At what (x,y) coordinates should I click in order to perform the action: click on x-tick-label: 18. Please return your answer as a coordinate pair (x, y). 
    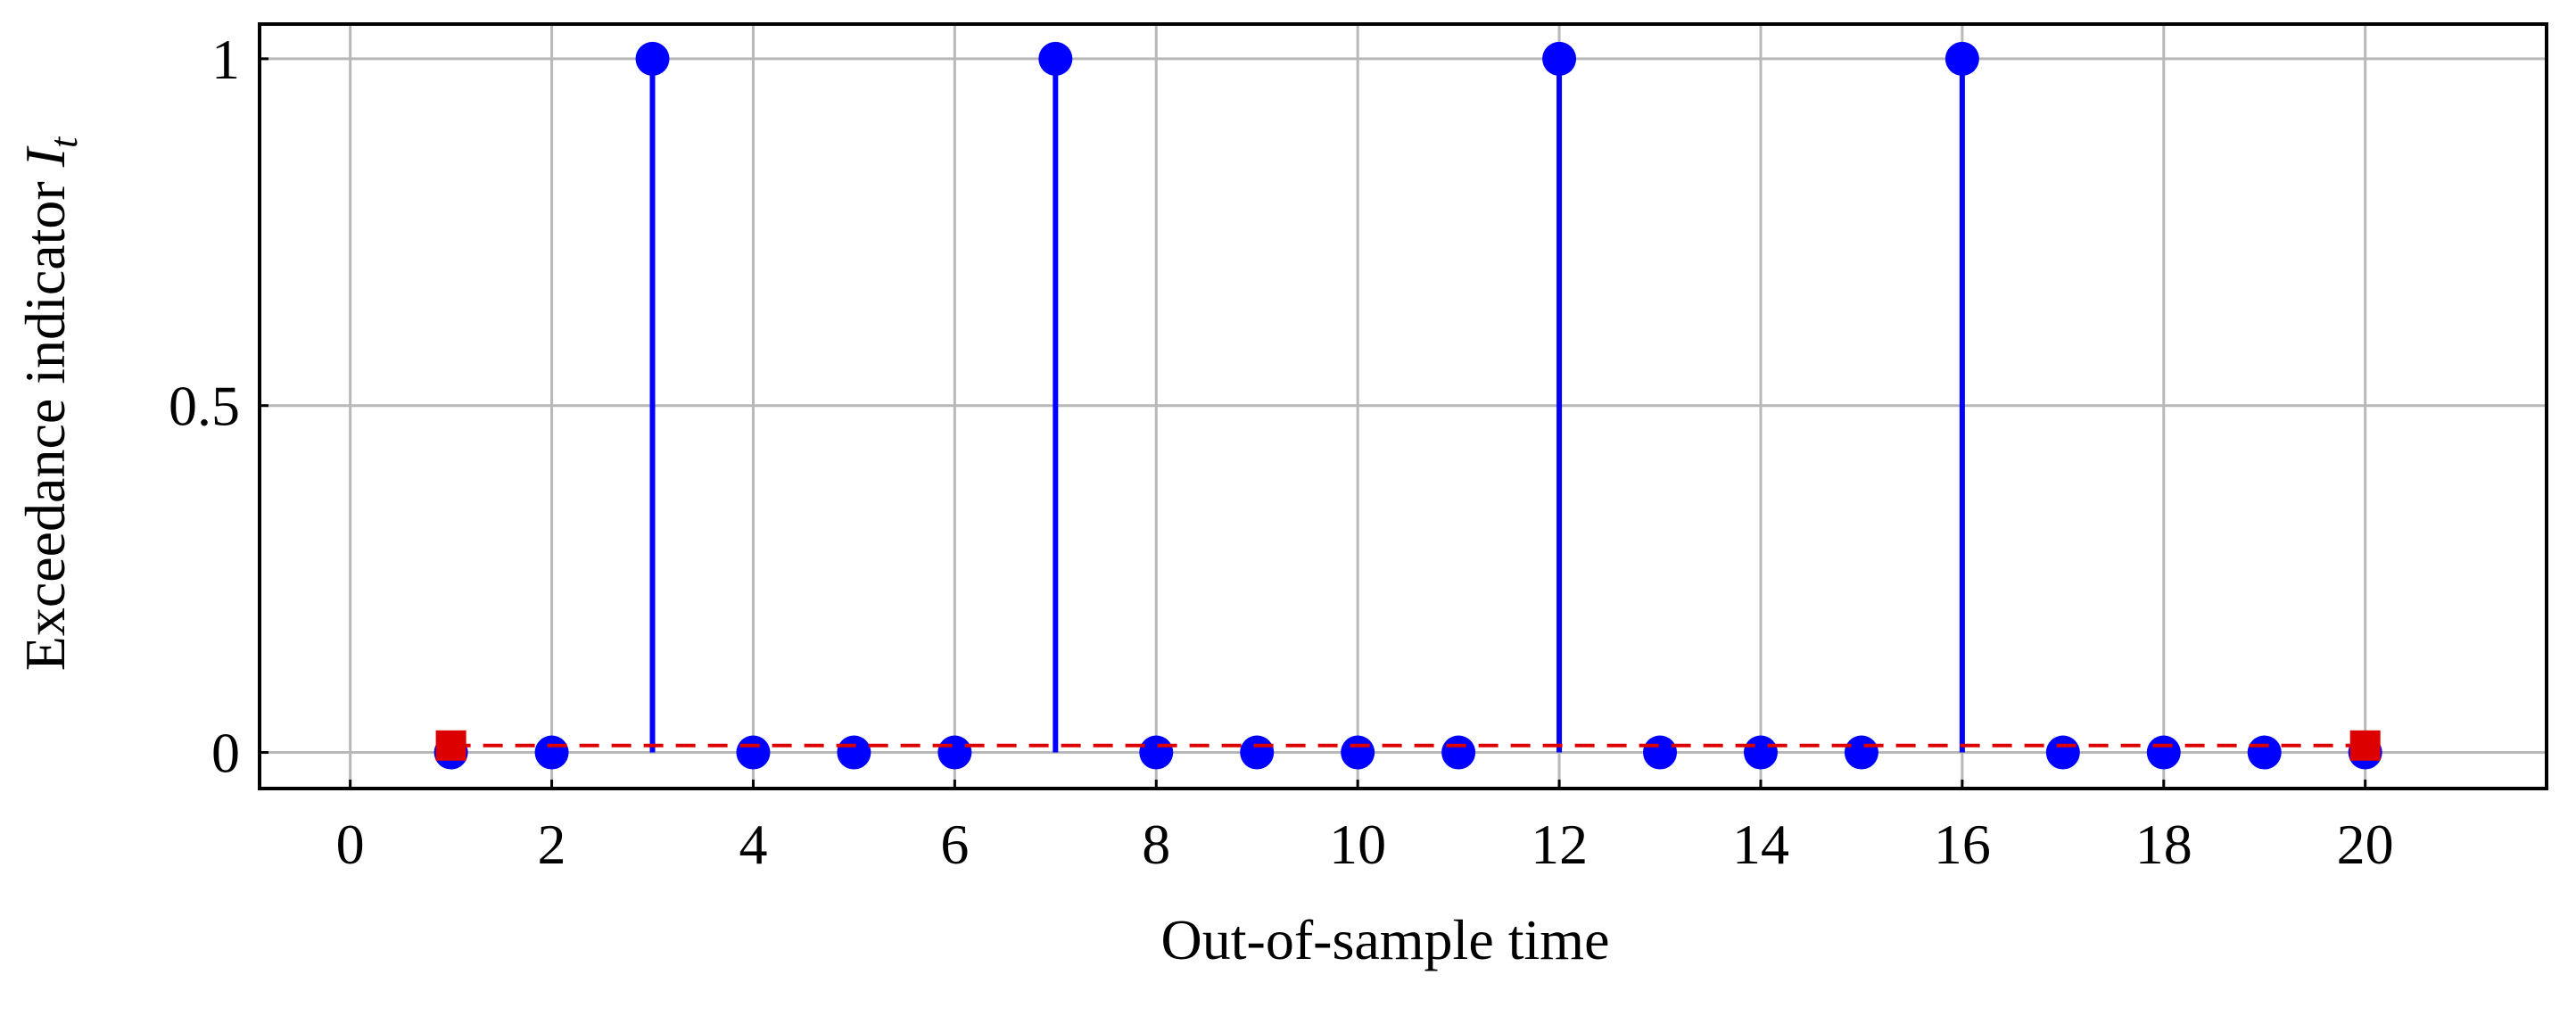
    Looking at the image, I should click on (2163, 844).